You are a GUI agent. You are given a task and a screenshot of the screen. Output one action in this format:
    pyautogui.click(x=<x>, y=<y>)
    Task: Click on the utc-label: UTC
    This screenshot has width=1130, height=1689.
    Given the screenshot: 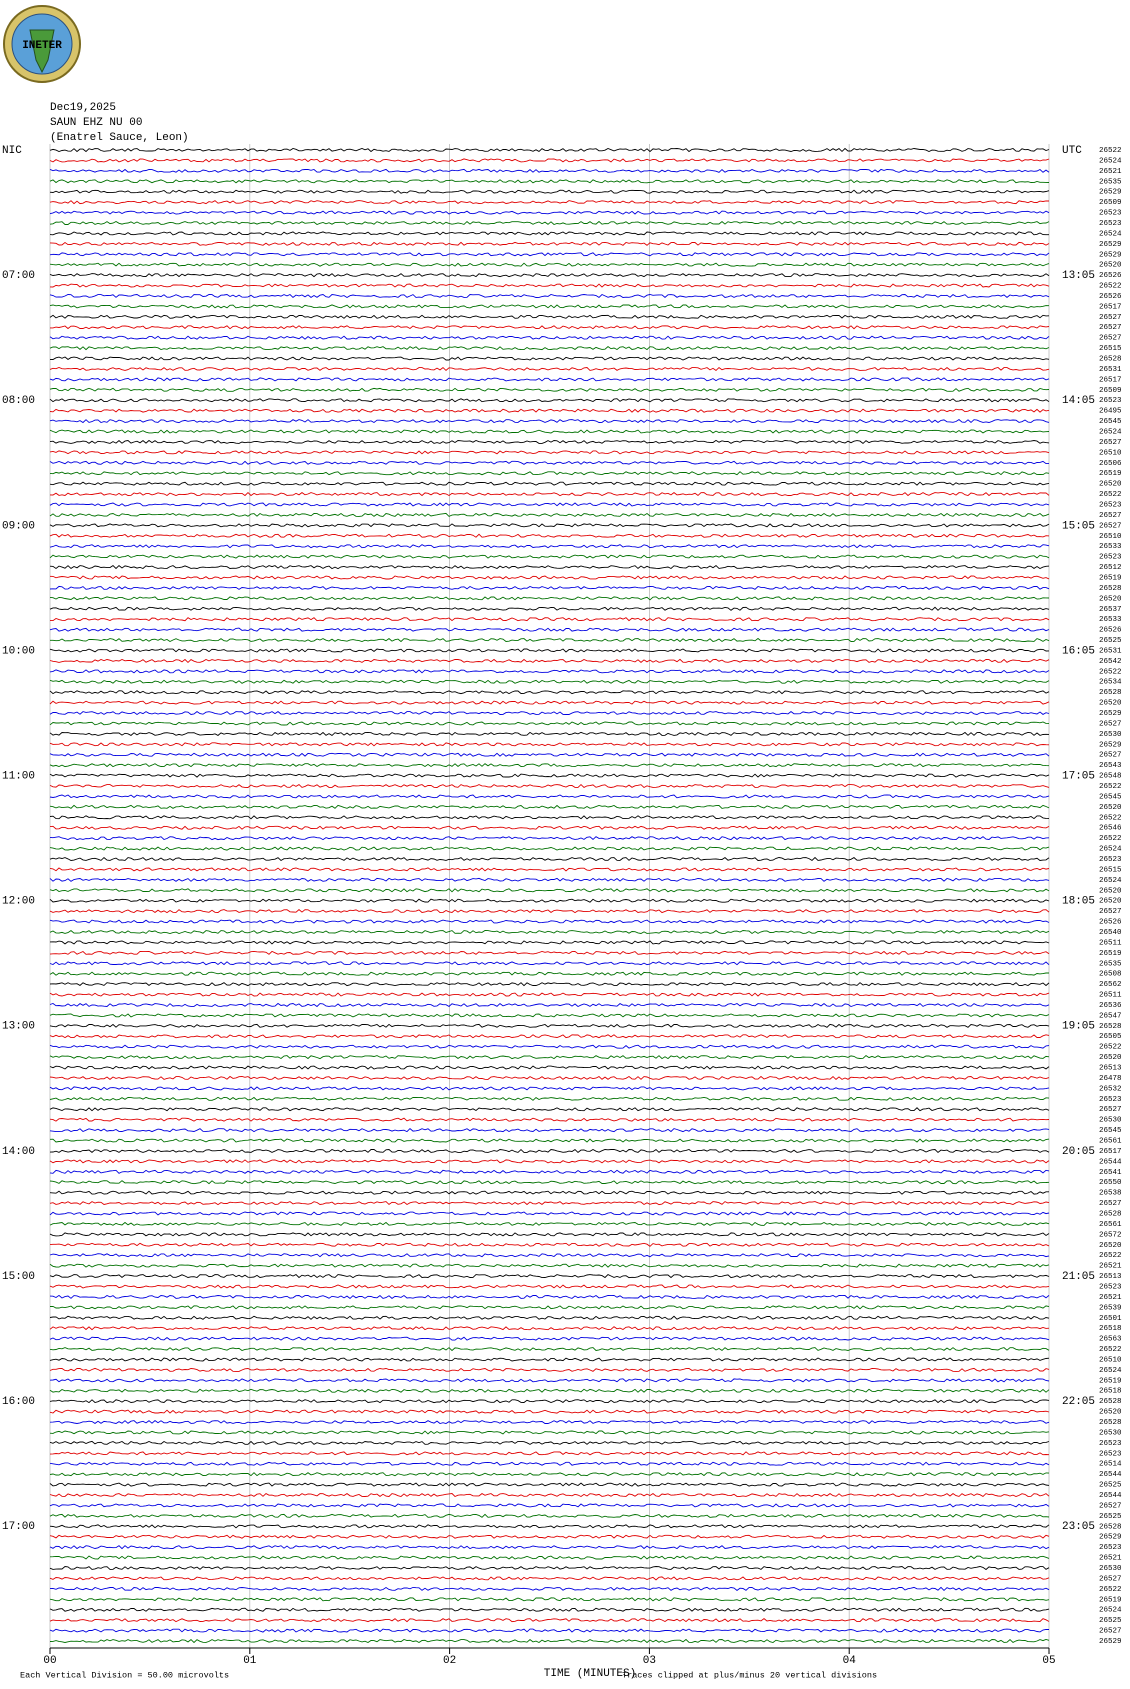 What is the action you would take?
    pyautogui.click(x=1072, y=151)
    